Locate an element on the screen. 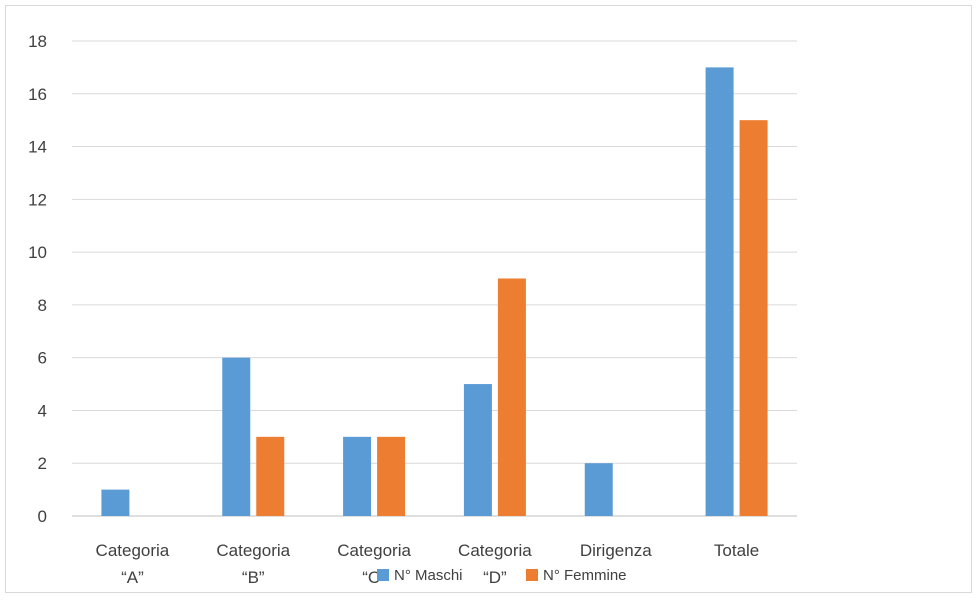  x-category-label: Dirigenza is located at coordinates (616, 550).